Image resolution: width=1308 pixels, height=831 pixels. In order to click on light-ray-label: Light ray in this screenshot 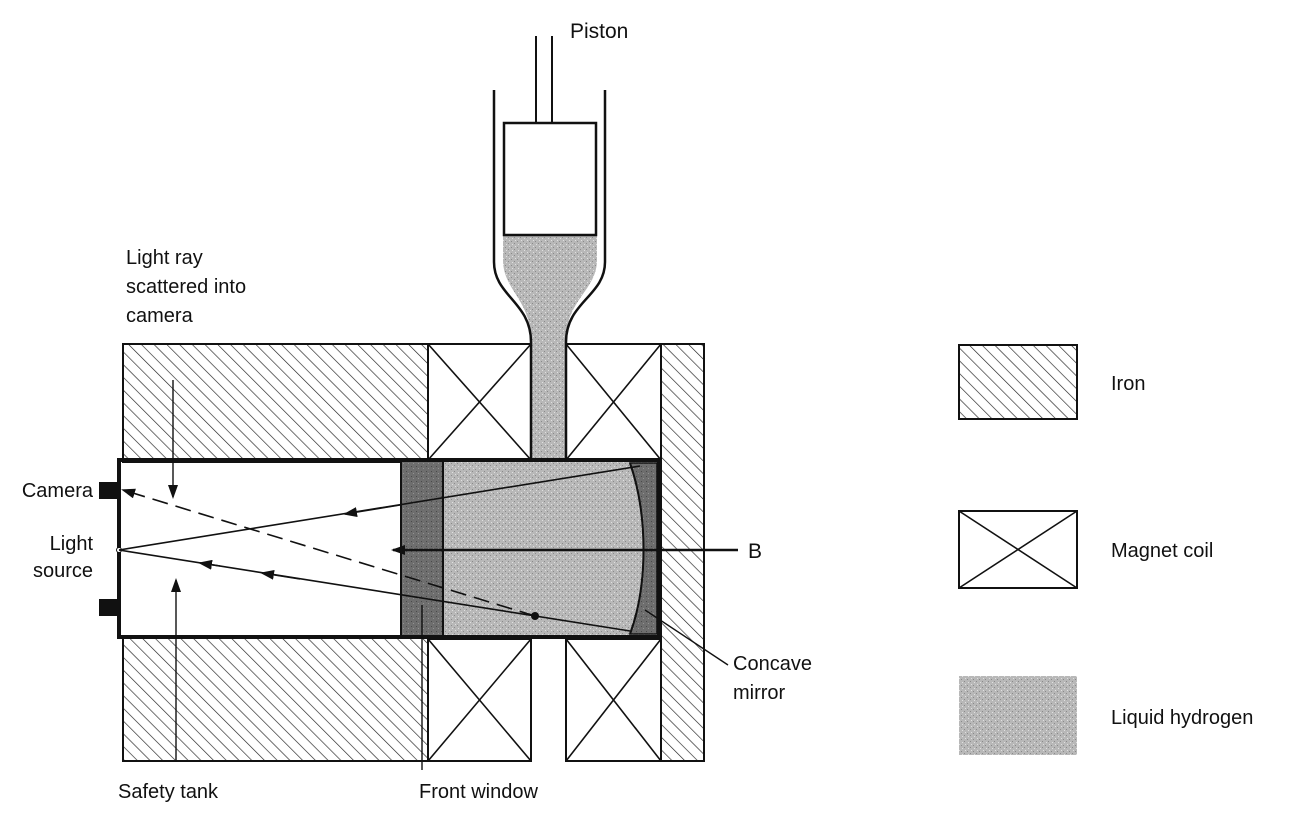, I will do `click(164, 258)`.